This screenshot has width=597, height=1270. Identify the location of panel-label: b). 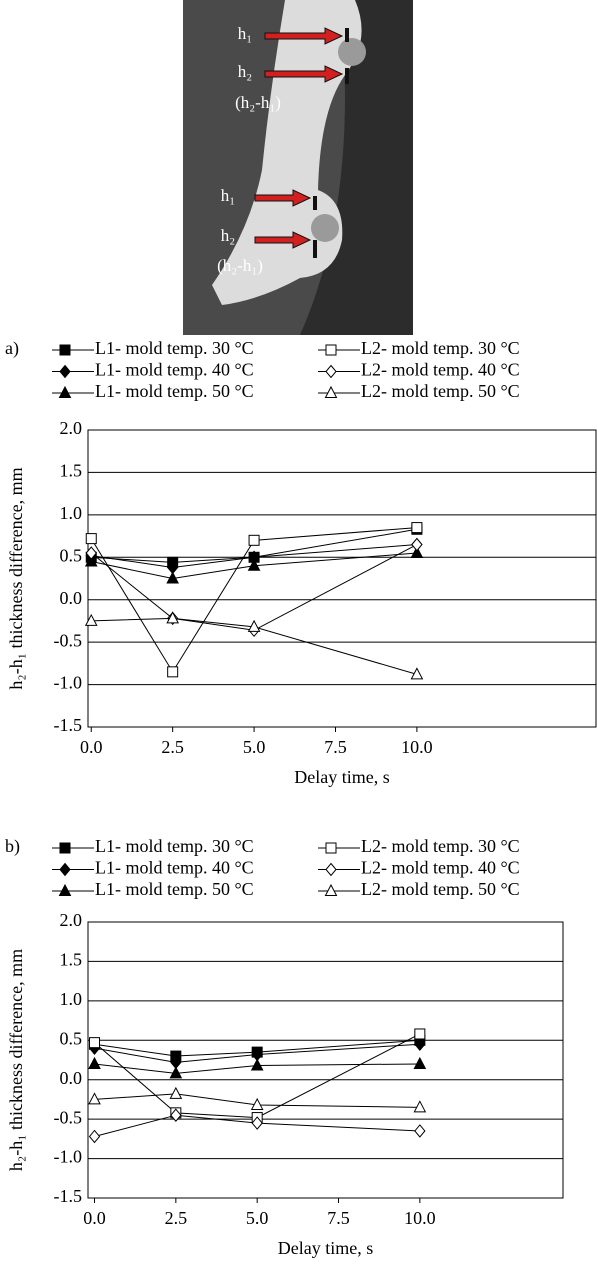
(12, 846).